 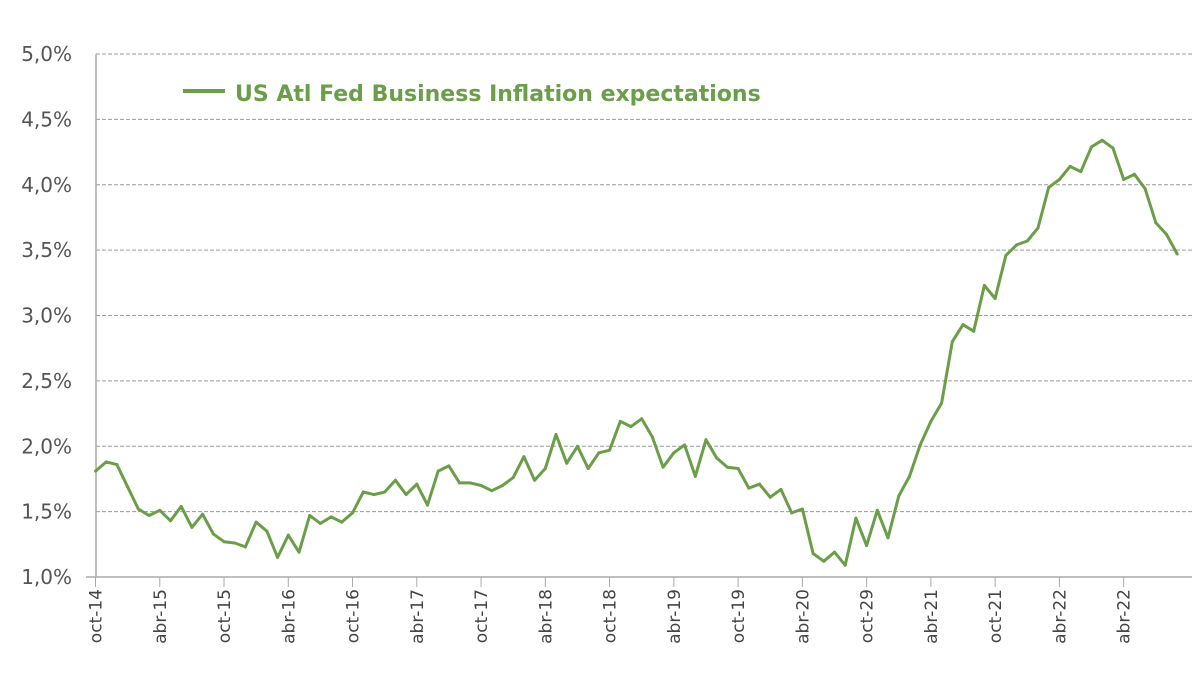 What do you see at coordinates (161, 616) in the screenshot?
I see `x-tick-label: abr-15` at bounding box center [161, 616].